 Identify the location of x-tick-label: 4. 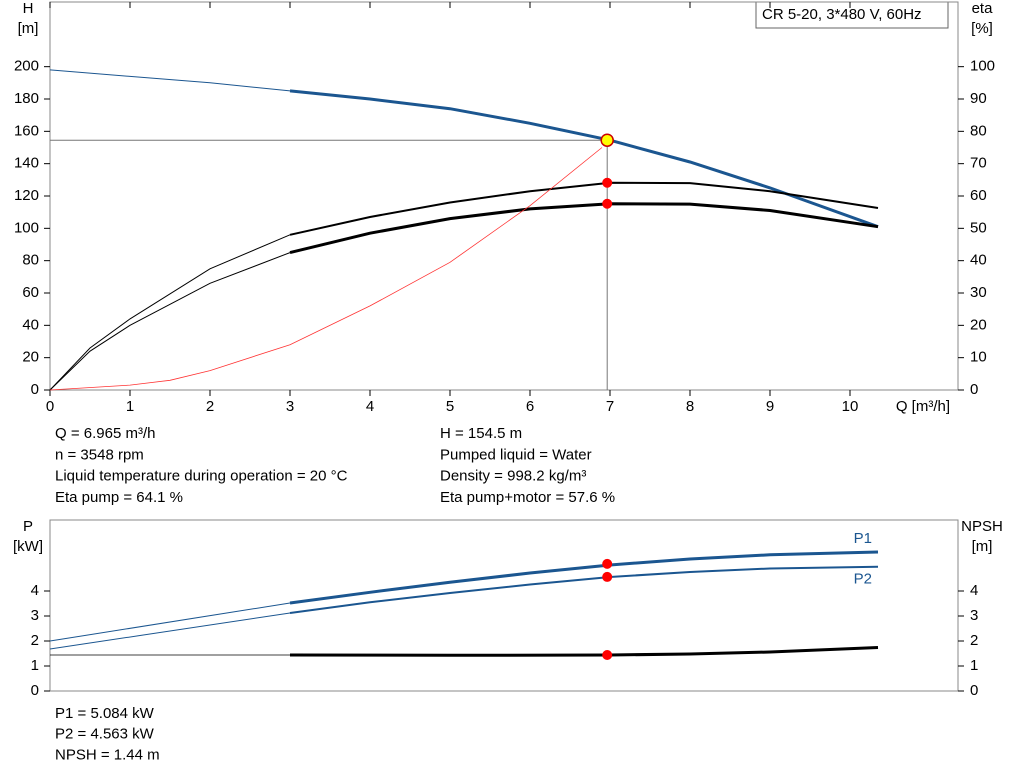
(370, 406).